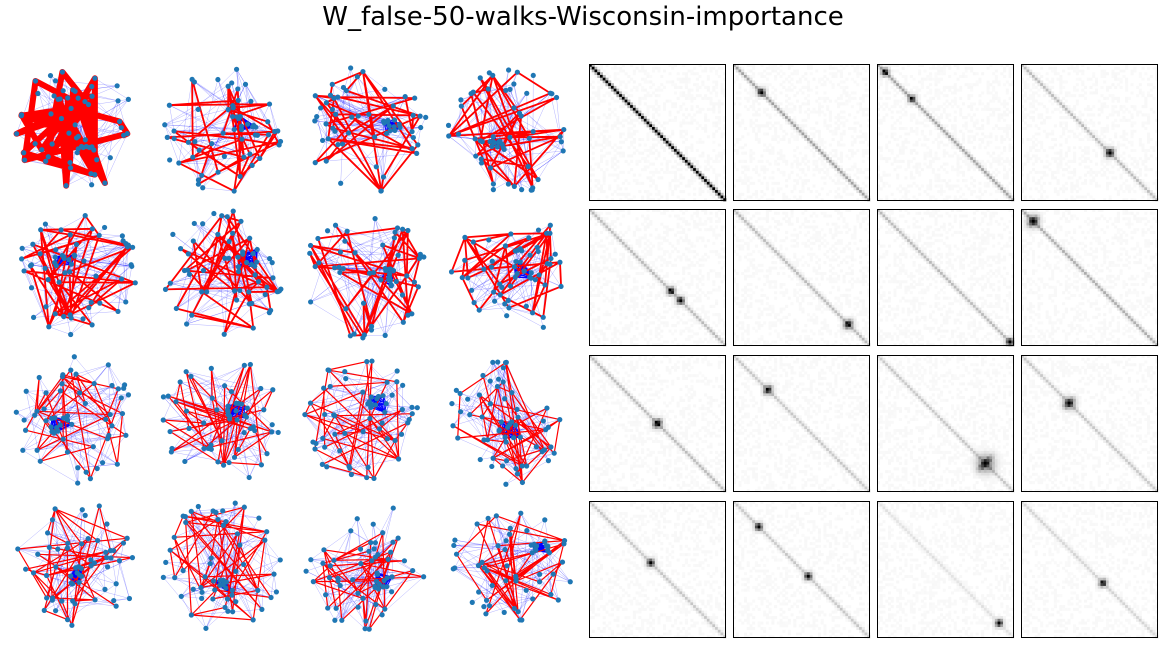 The image size is (1166, 650). What do you see at coordinates (505, 422) in the screenshot?
I see `graph-panel` at bounding box center [505, 422].